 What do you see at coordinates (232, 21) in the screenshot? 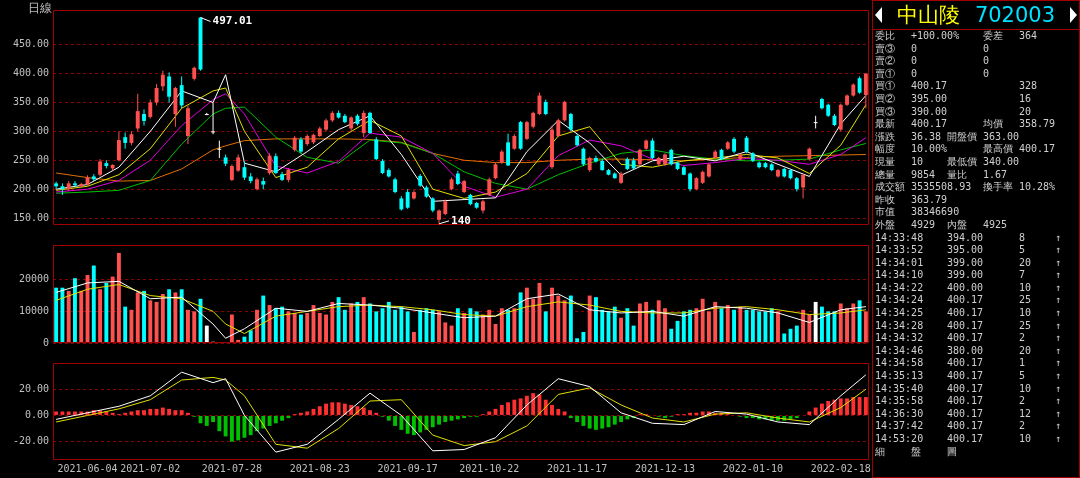
I see `annotation: 497.01` at bounding box center [232, 21].